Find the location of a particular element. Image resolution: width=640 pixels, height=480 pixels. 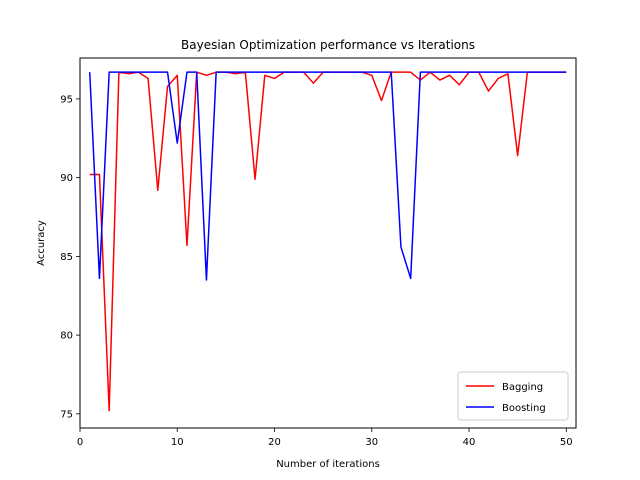

legend-label-boosting: Boosting is located at coordinates (524, 408).